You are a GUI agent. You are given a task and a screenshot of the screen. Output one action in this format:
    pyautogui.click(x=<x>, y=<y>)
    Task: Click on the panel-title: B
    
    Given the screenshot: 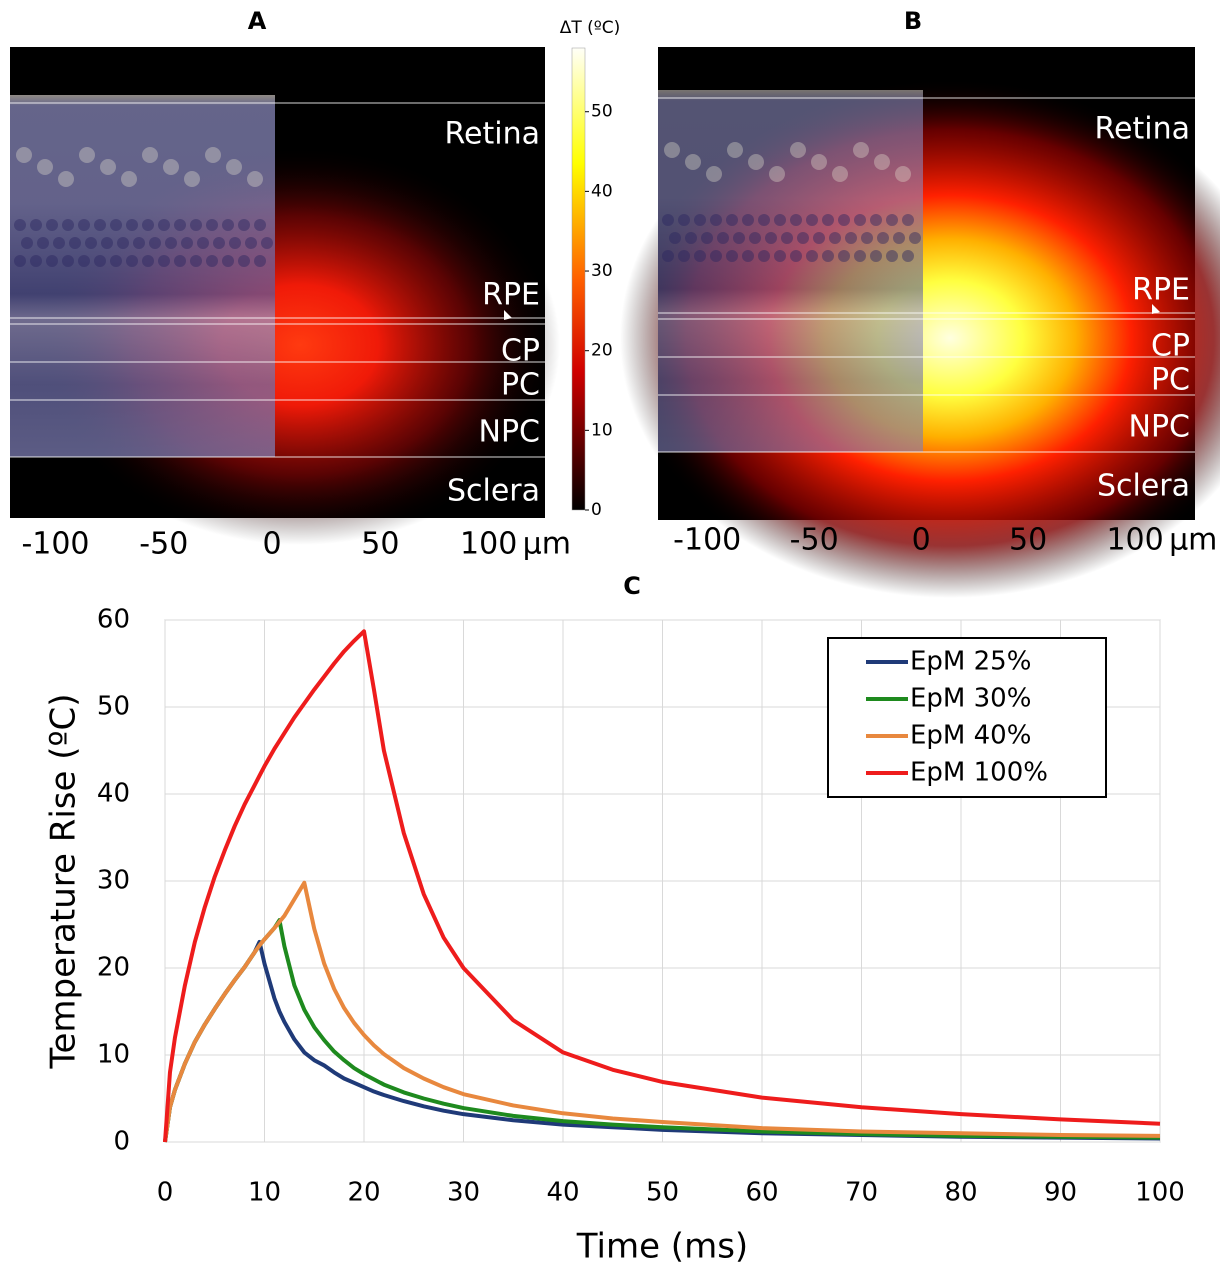 What is the action you would take?
    pyautogui.click(x=913, y=21)
    